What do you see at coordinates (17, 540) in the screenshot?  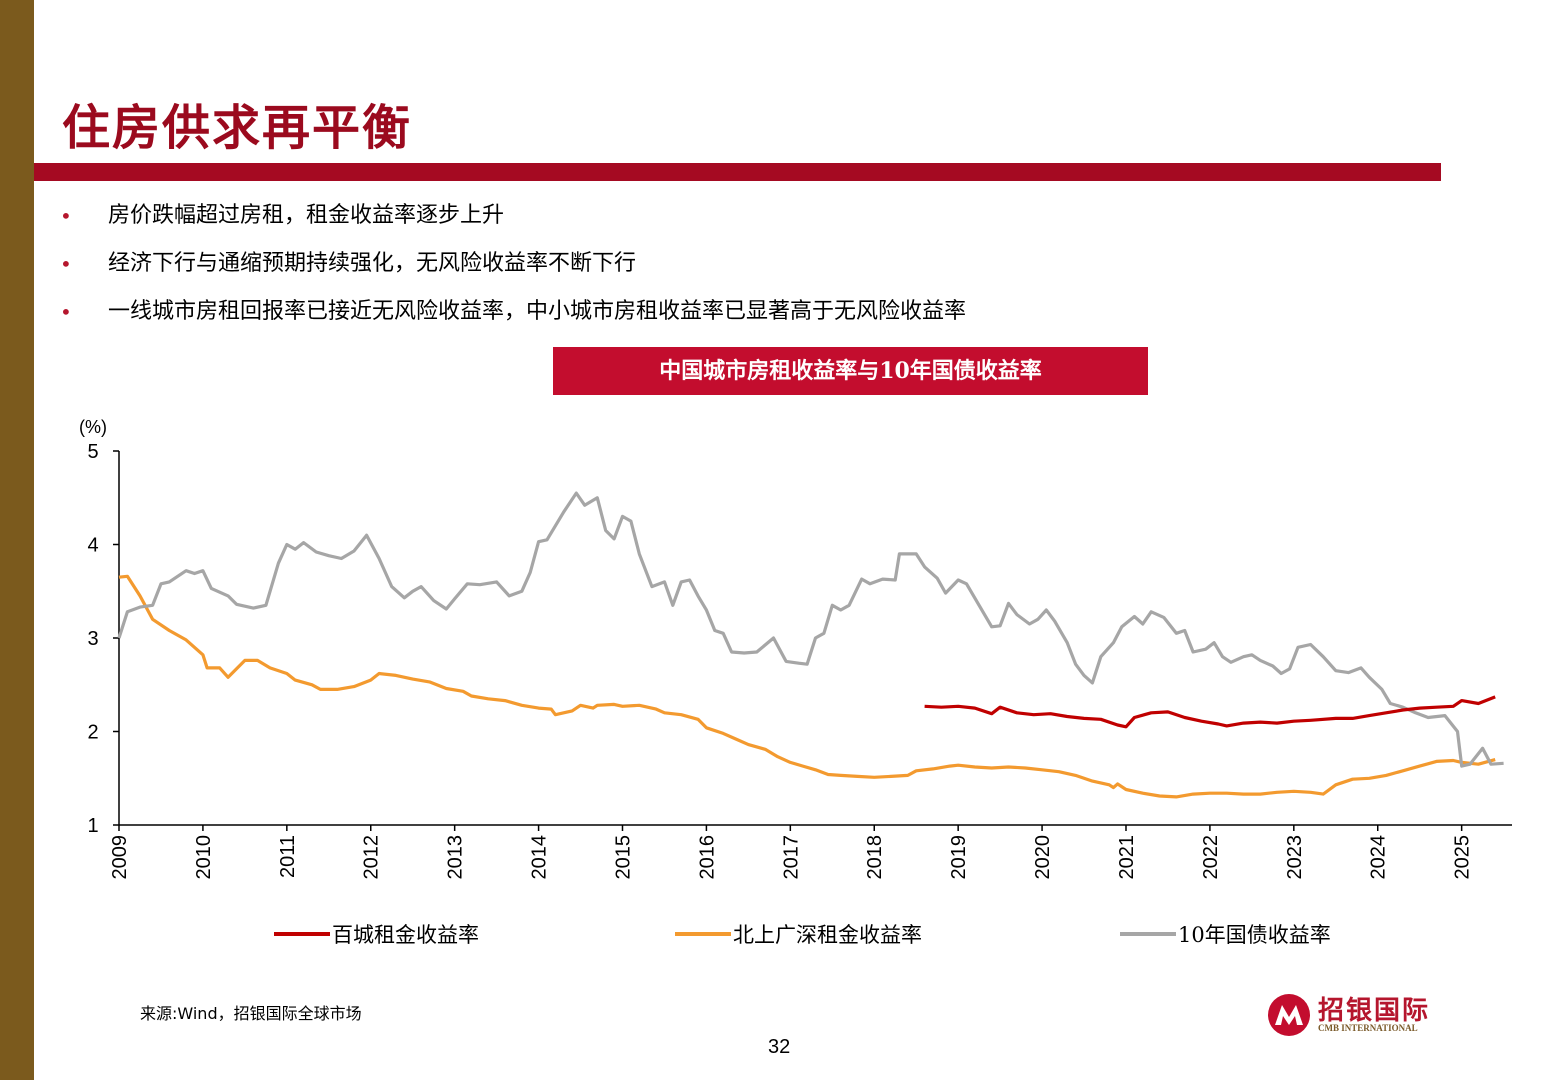 I see `side-accent-bar` at bounding box center [17, 540].